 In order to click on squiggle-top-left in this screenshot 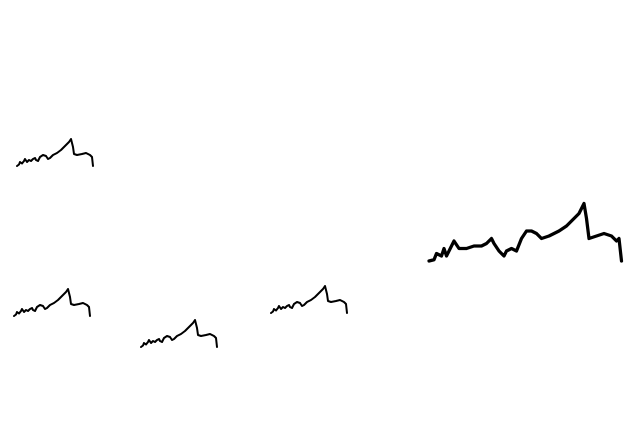, I will do `click(55, 152)`.